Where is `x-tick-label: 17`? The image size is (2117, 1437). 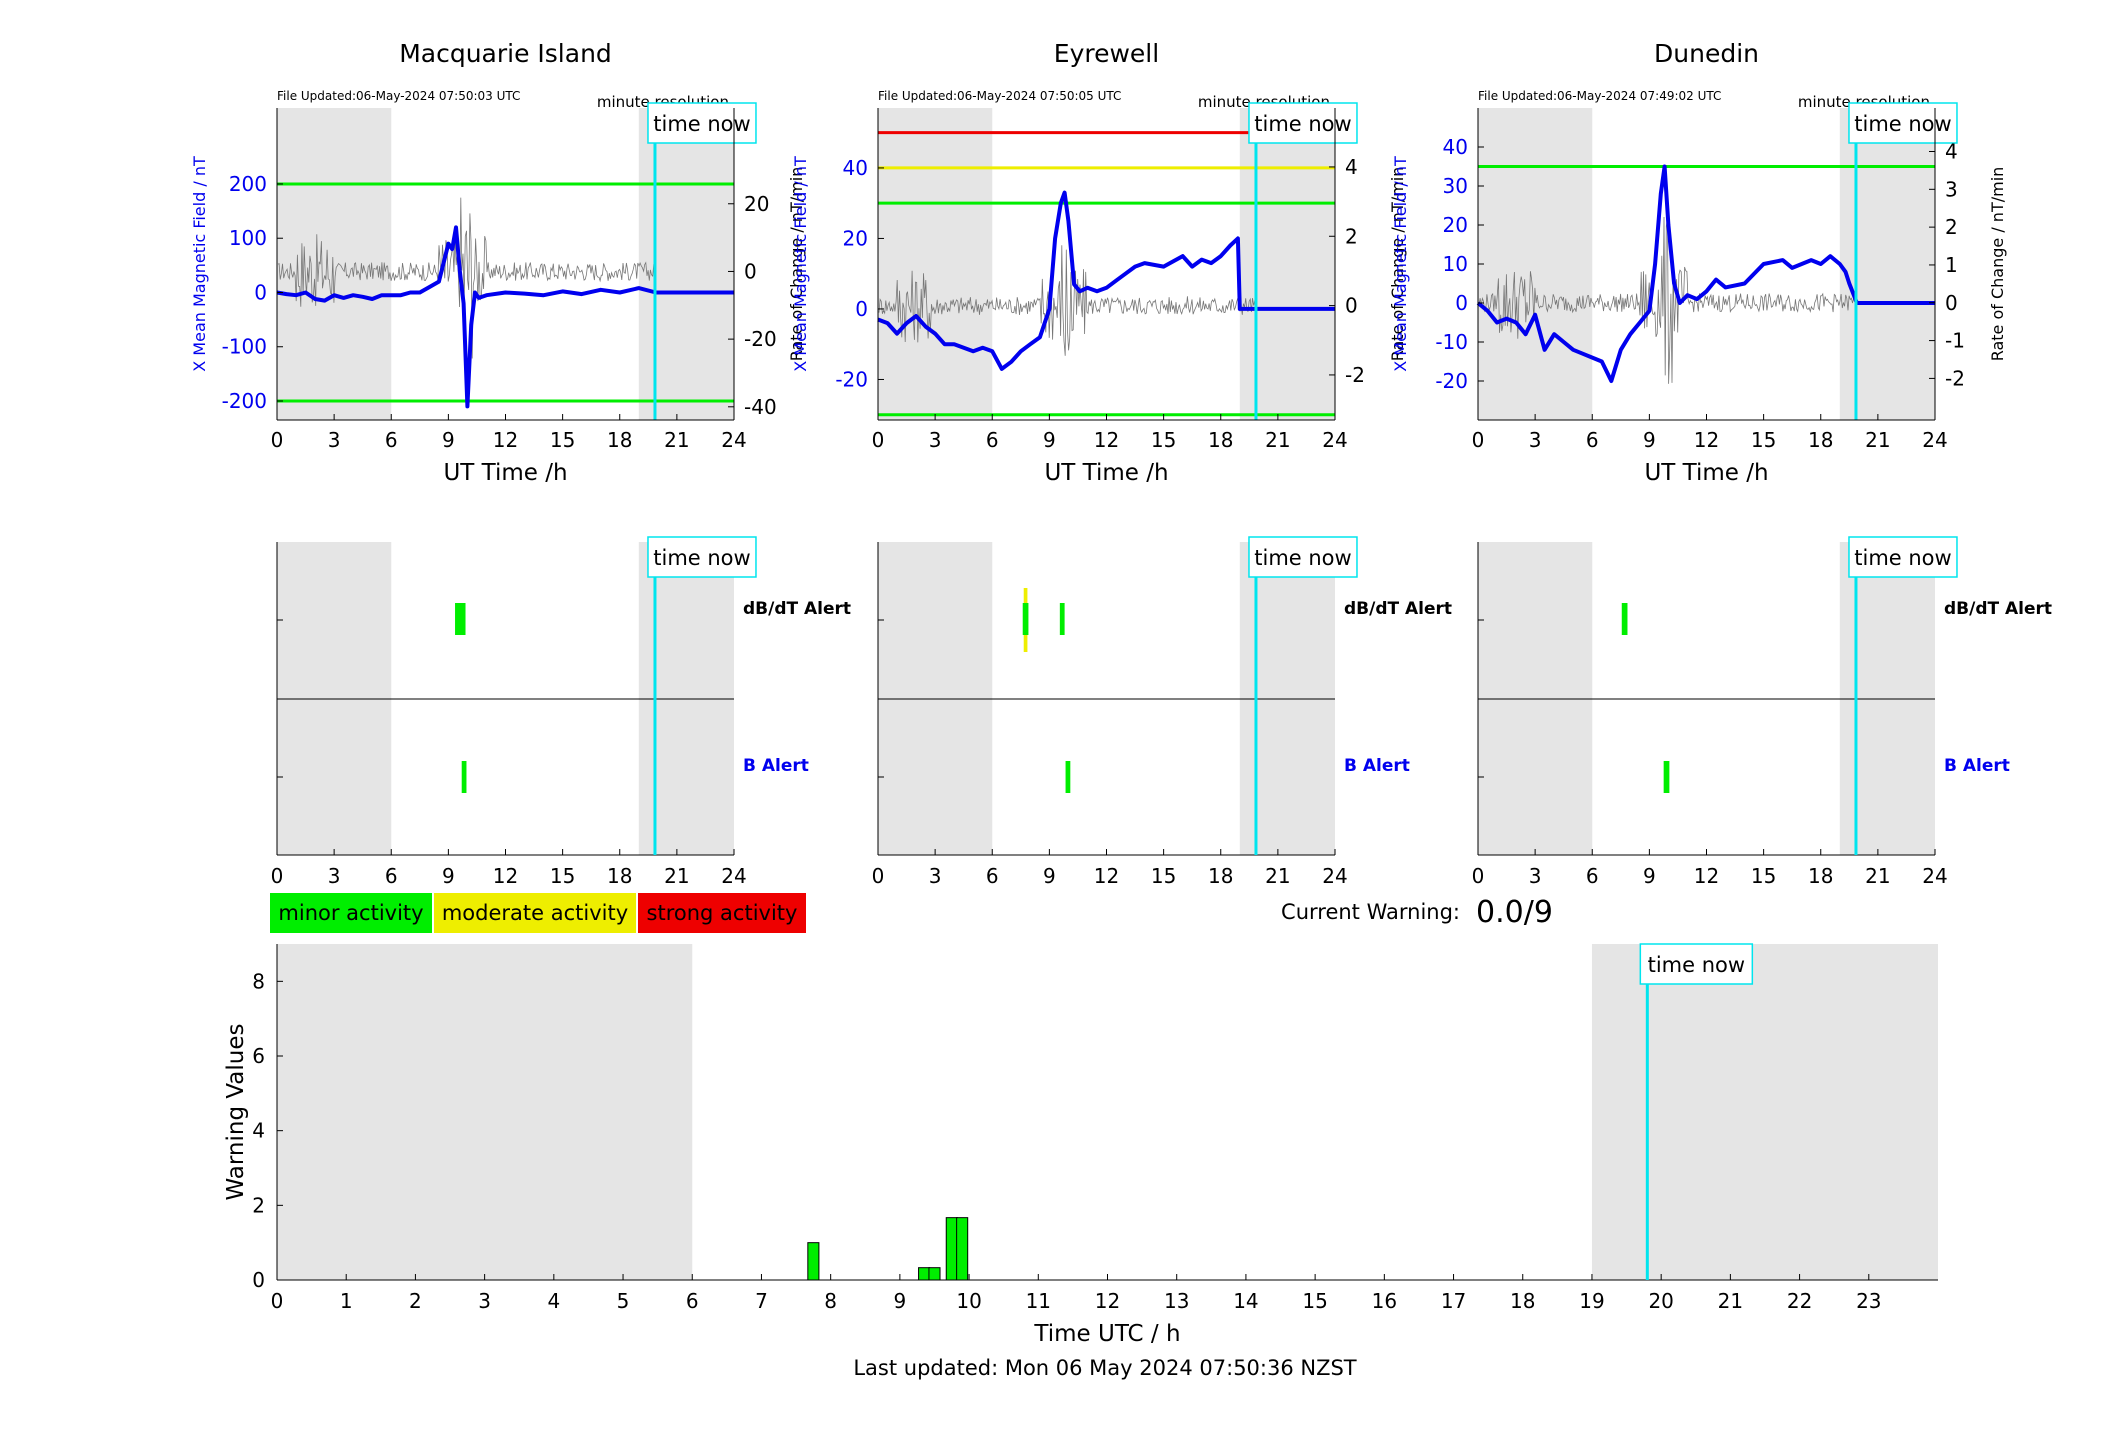 x-tick-label: 17 is located at coordinates (1453, 1301).